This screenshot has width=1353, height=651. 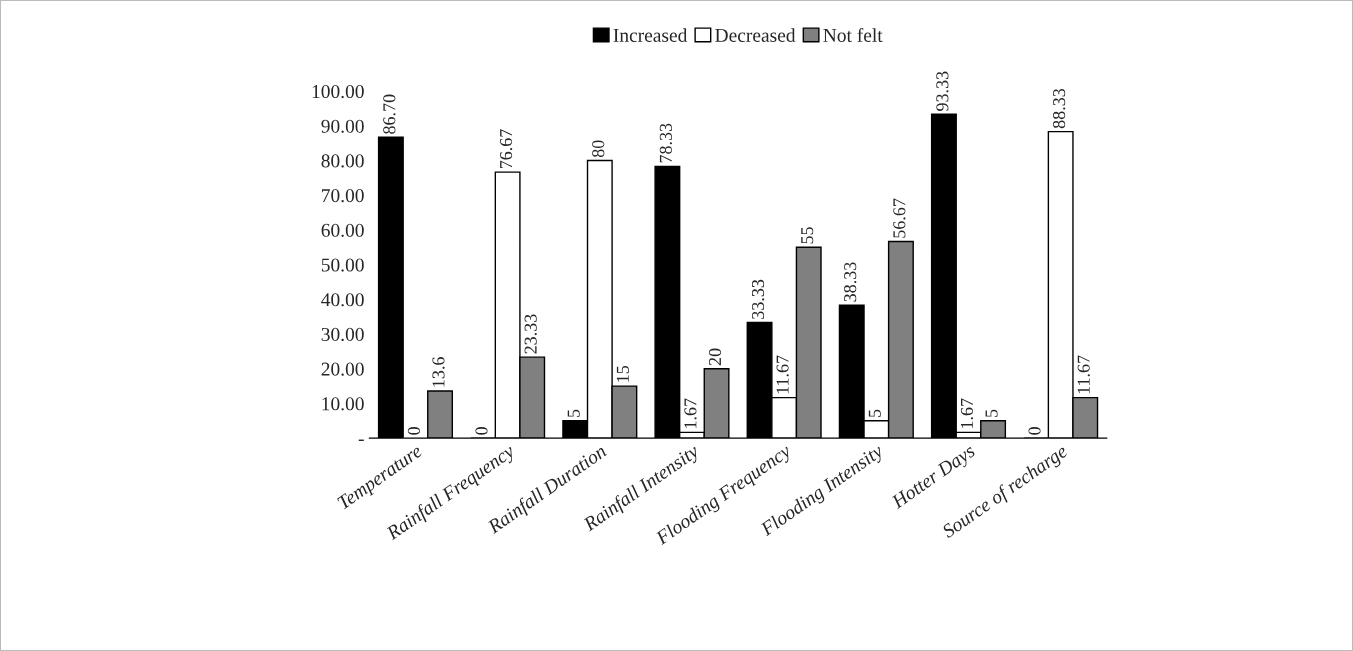 I want to click on data-label: 80, so click(x=598, y=149).